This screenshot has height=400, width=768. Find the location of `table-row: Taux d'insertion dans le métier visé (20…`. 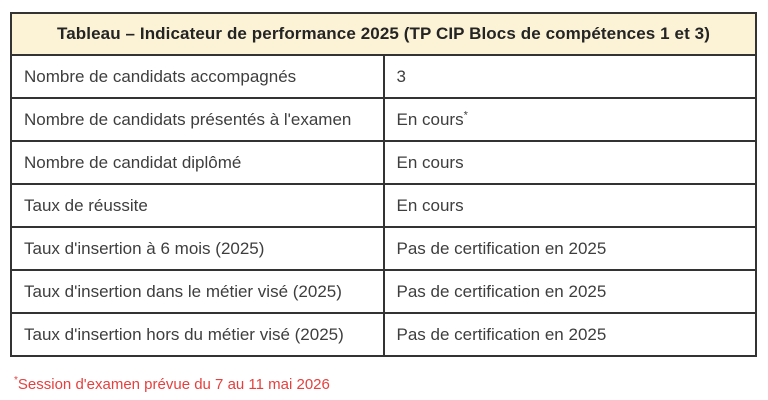

table-row: Taux d'insertion dans le métier visé (20… is located at coordinates (383, 291).